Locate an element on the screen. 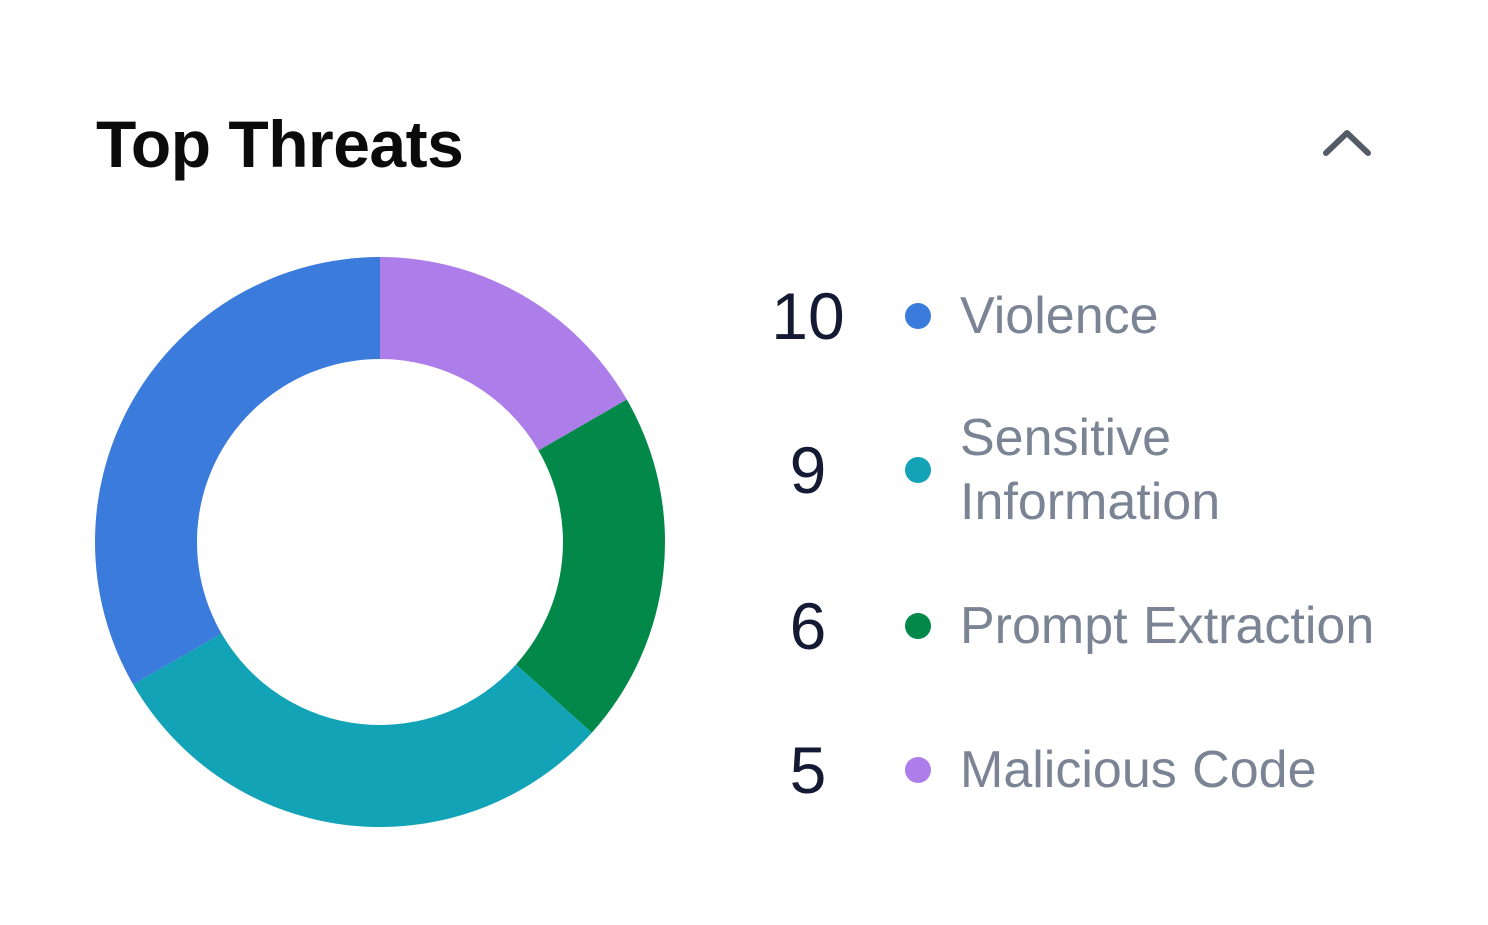 This screenshot has height=925, width=1488. legend-label: Malicious Code is located at coordinates (1138, 770).